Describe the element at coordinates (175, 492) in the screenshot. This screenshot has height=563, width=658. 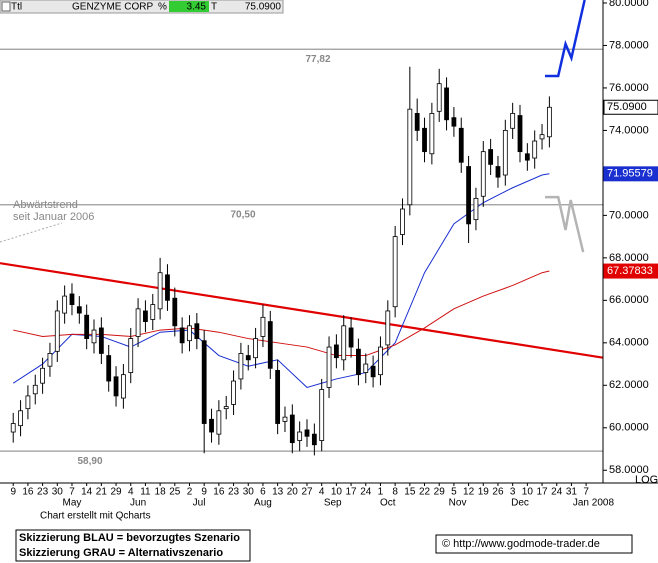
I see `x-tick-label: 25` at that location.